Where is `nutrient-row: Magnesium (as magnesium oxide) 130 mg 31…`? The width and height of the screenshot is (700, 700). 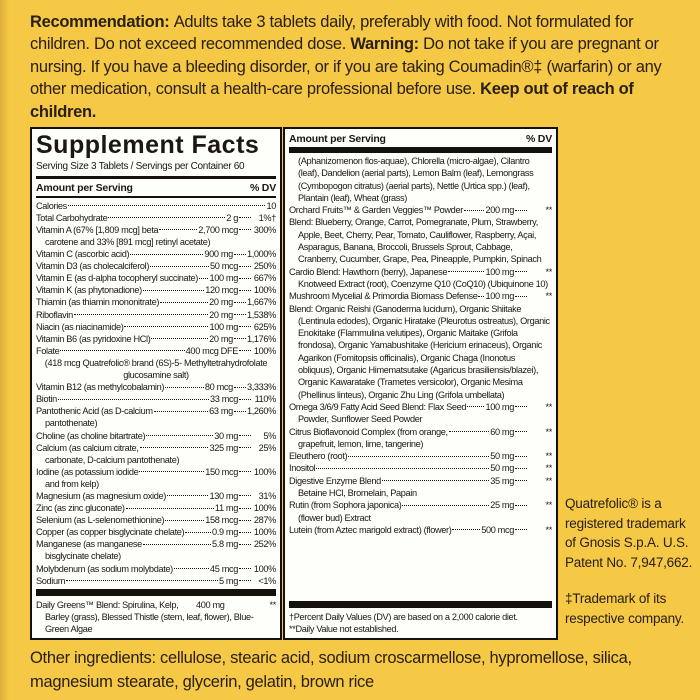 nutrient-row: Magnesium (as magnesium oxide) 130 mg 31… is located at coordinates (156, 496).